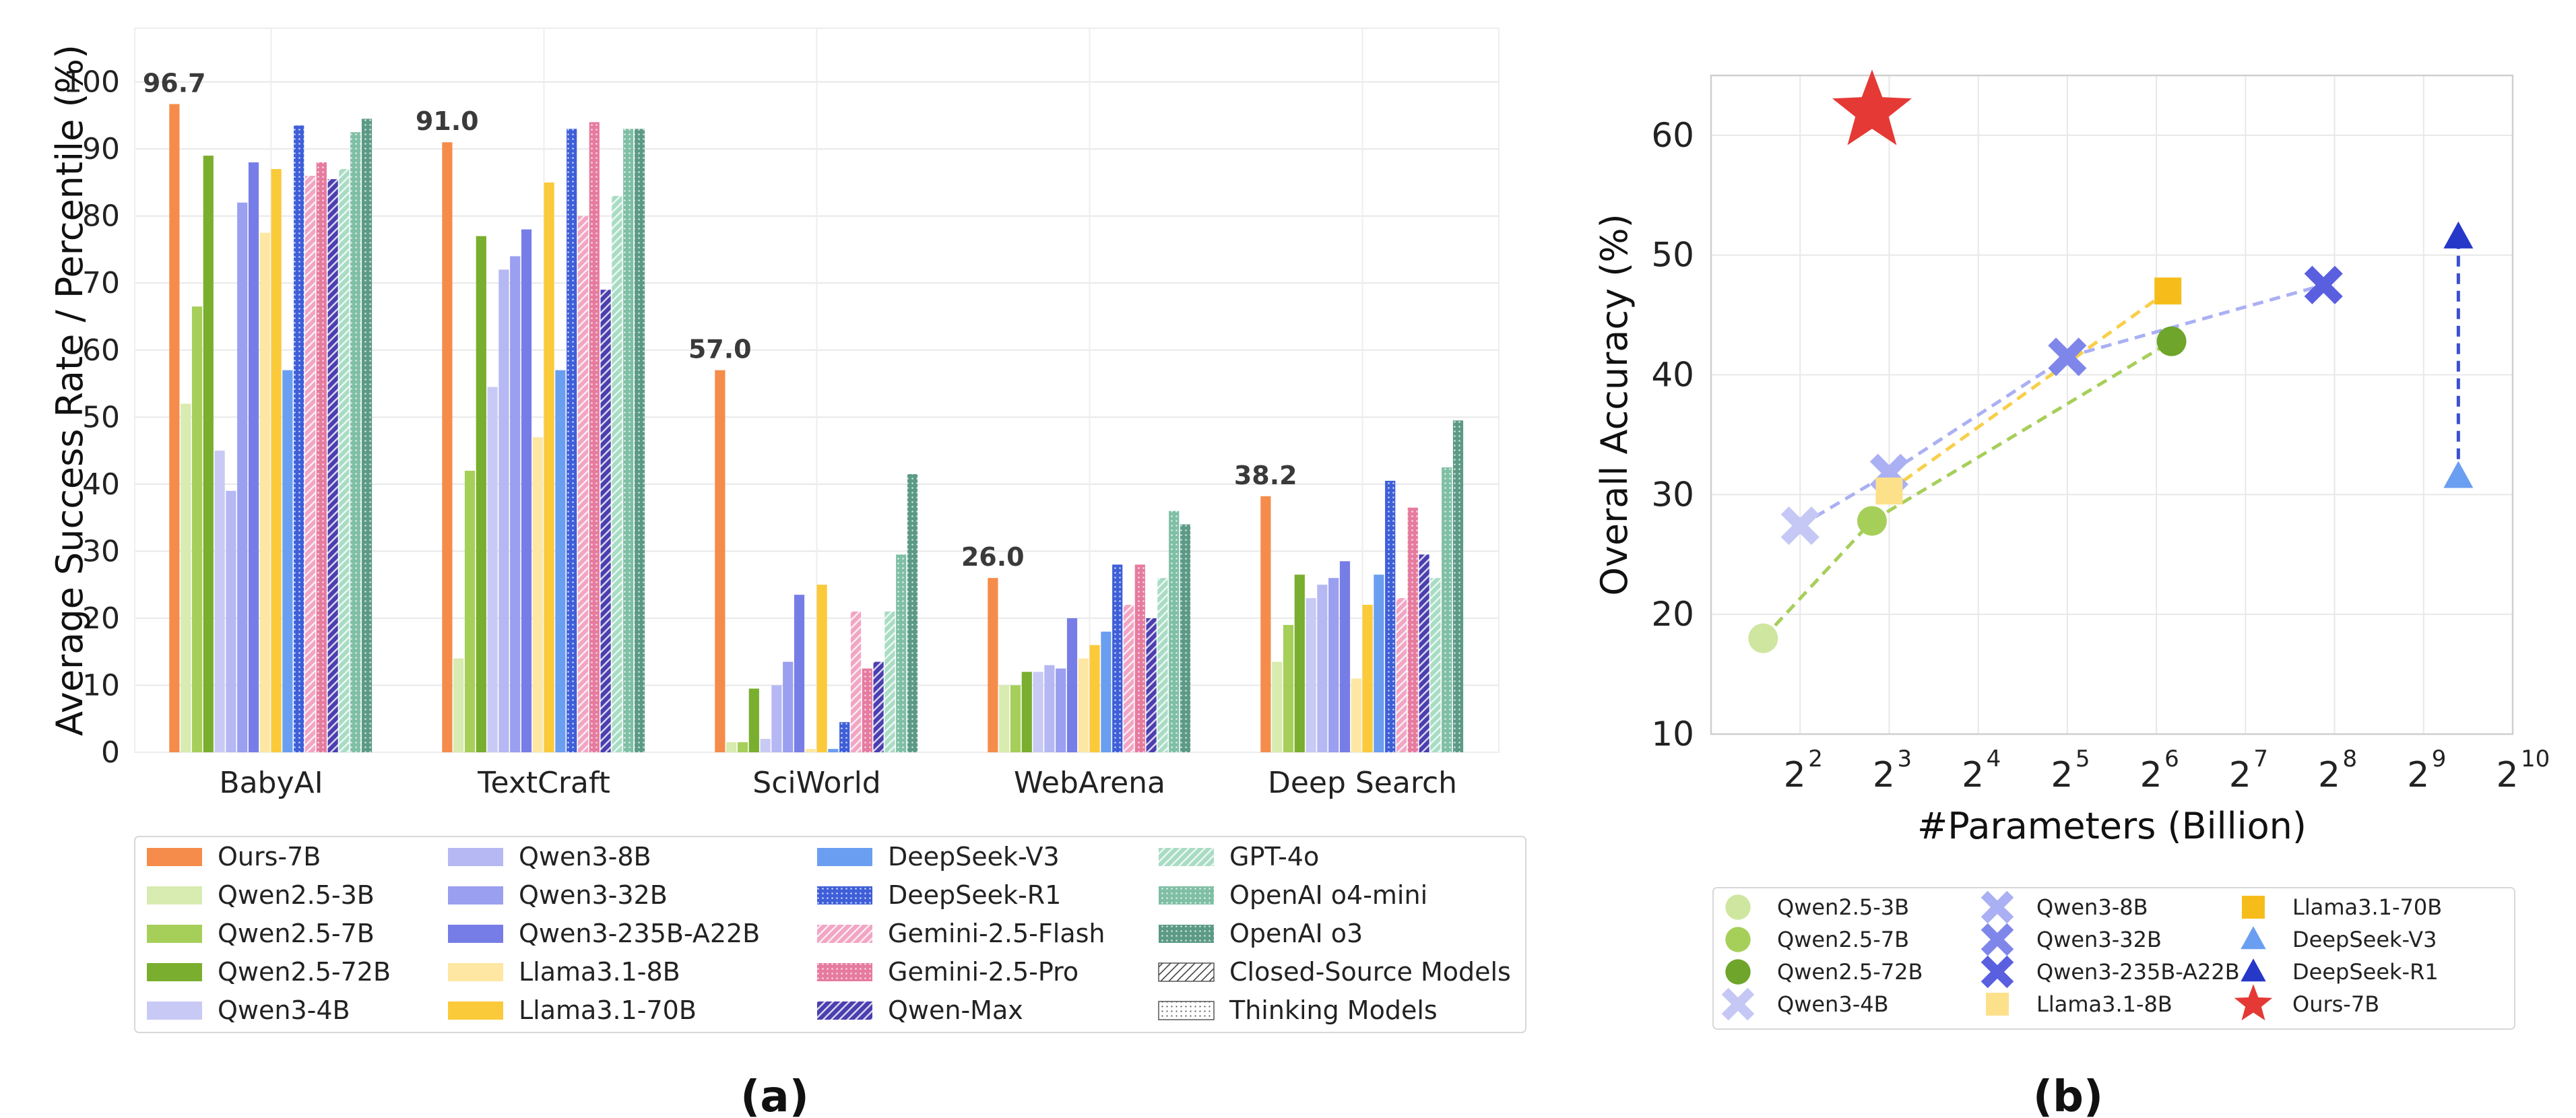  Describe the element at coordinates (345, 460) in the screenshot. I see `bar-gpt-4o-babyai` at that location.